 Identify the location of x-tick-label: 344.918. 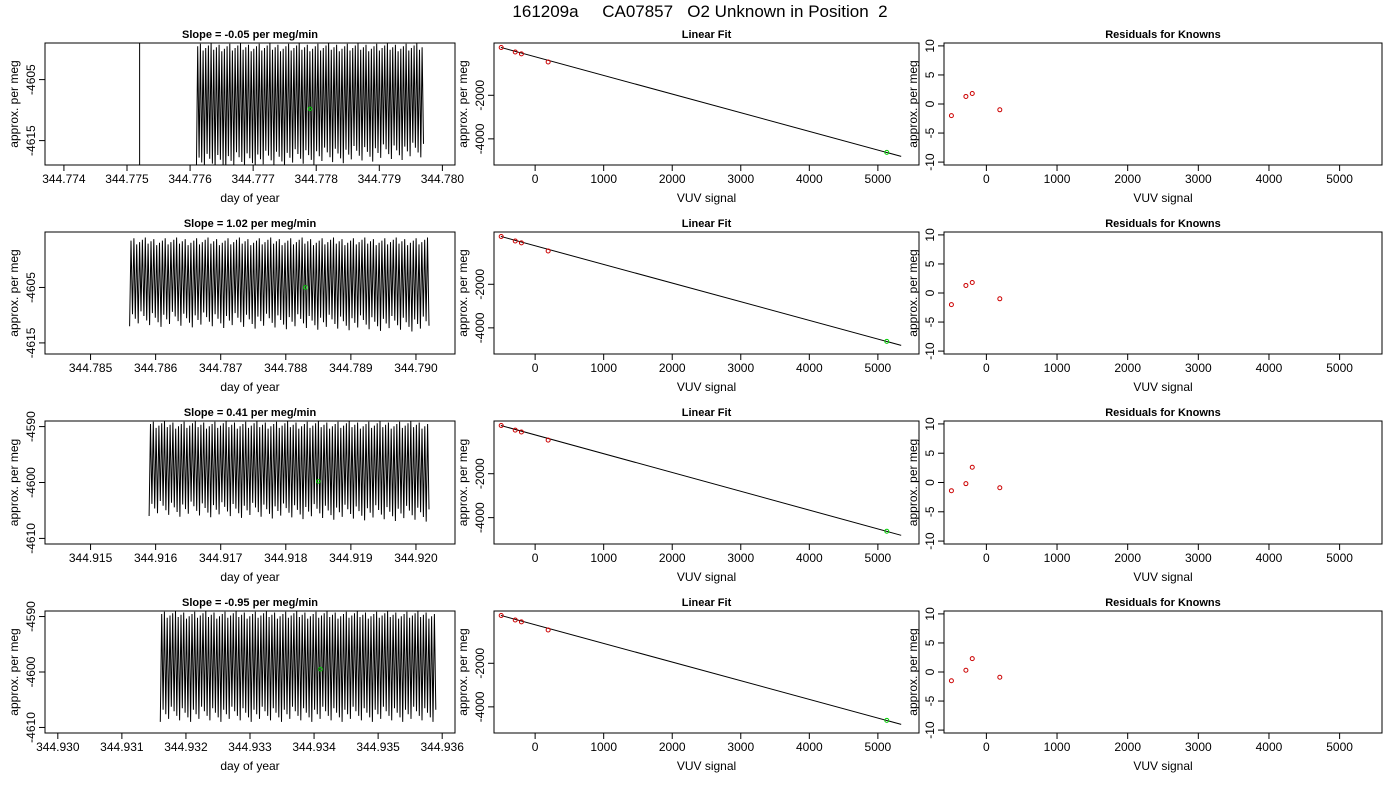
(286, 558).